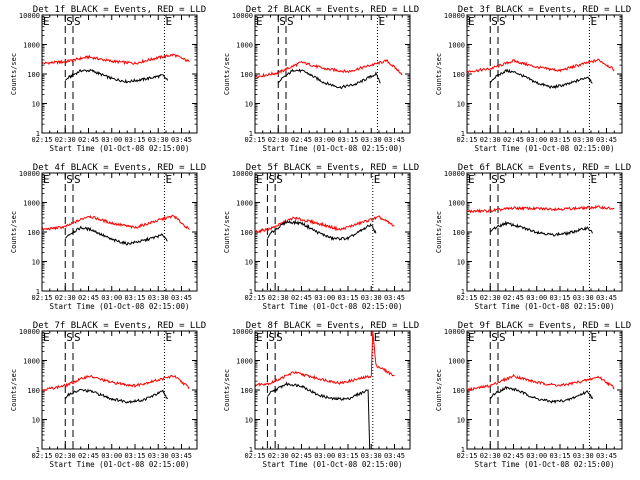  Describe the element at coordinates (242, 174) in the screenshot. I see `y-tick-label: 10000` at that location.